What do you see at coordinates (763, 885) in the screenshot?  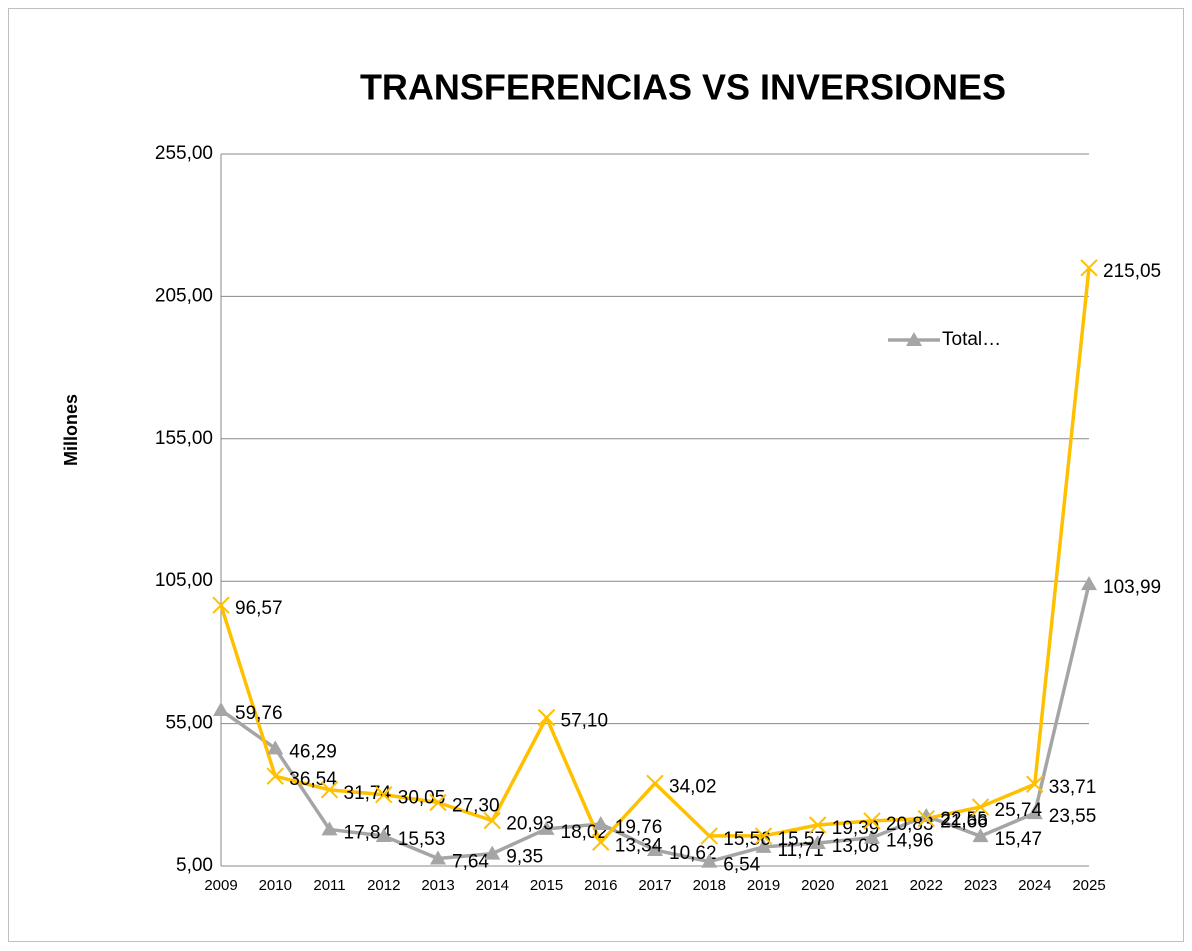 I see `x-tick-label: 2019` at bounding box center [763, 885].